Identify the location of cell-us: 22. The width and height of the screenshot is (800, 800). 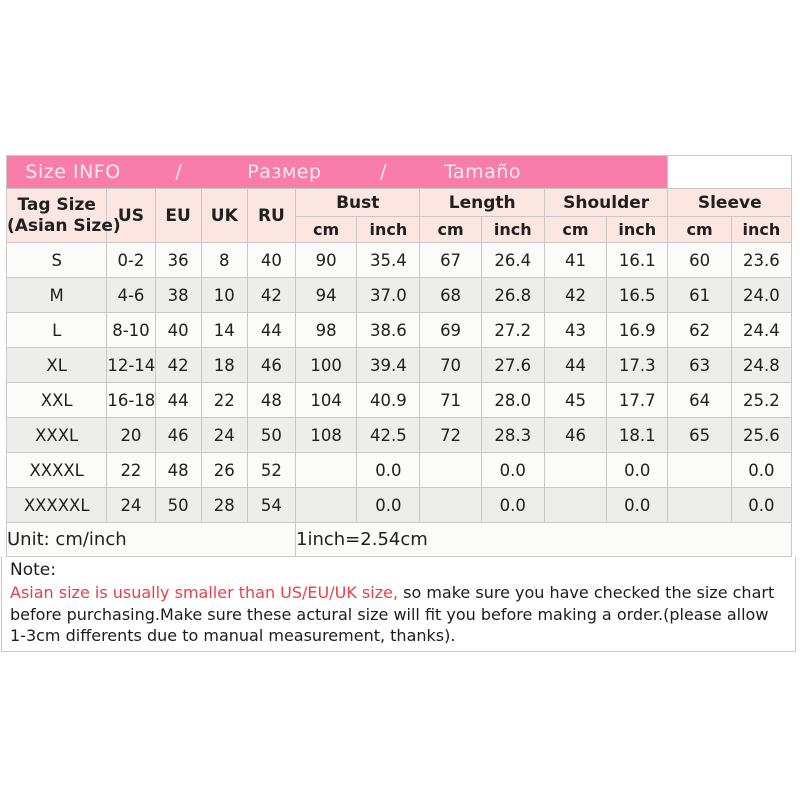
(131, 470).